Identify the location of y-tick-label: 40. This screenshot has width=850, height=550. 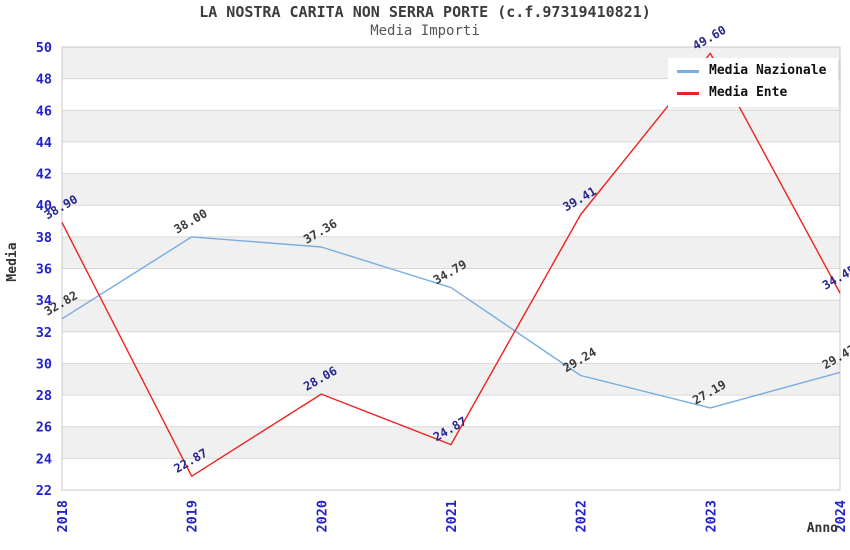
(44, 206).